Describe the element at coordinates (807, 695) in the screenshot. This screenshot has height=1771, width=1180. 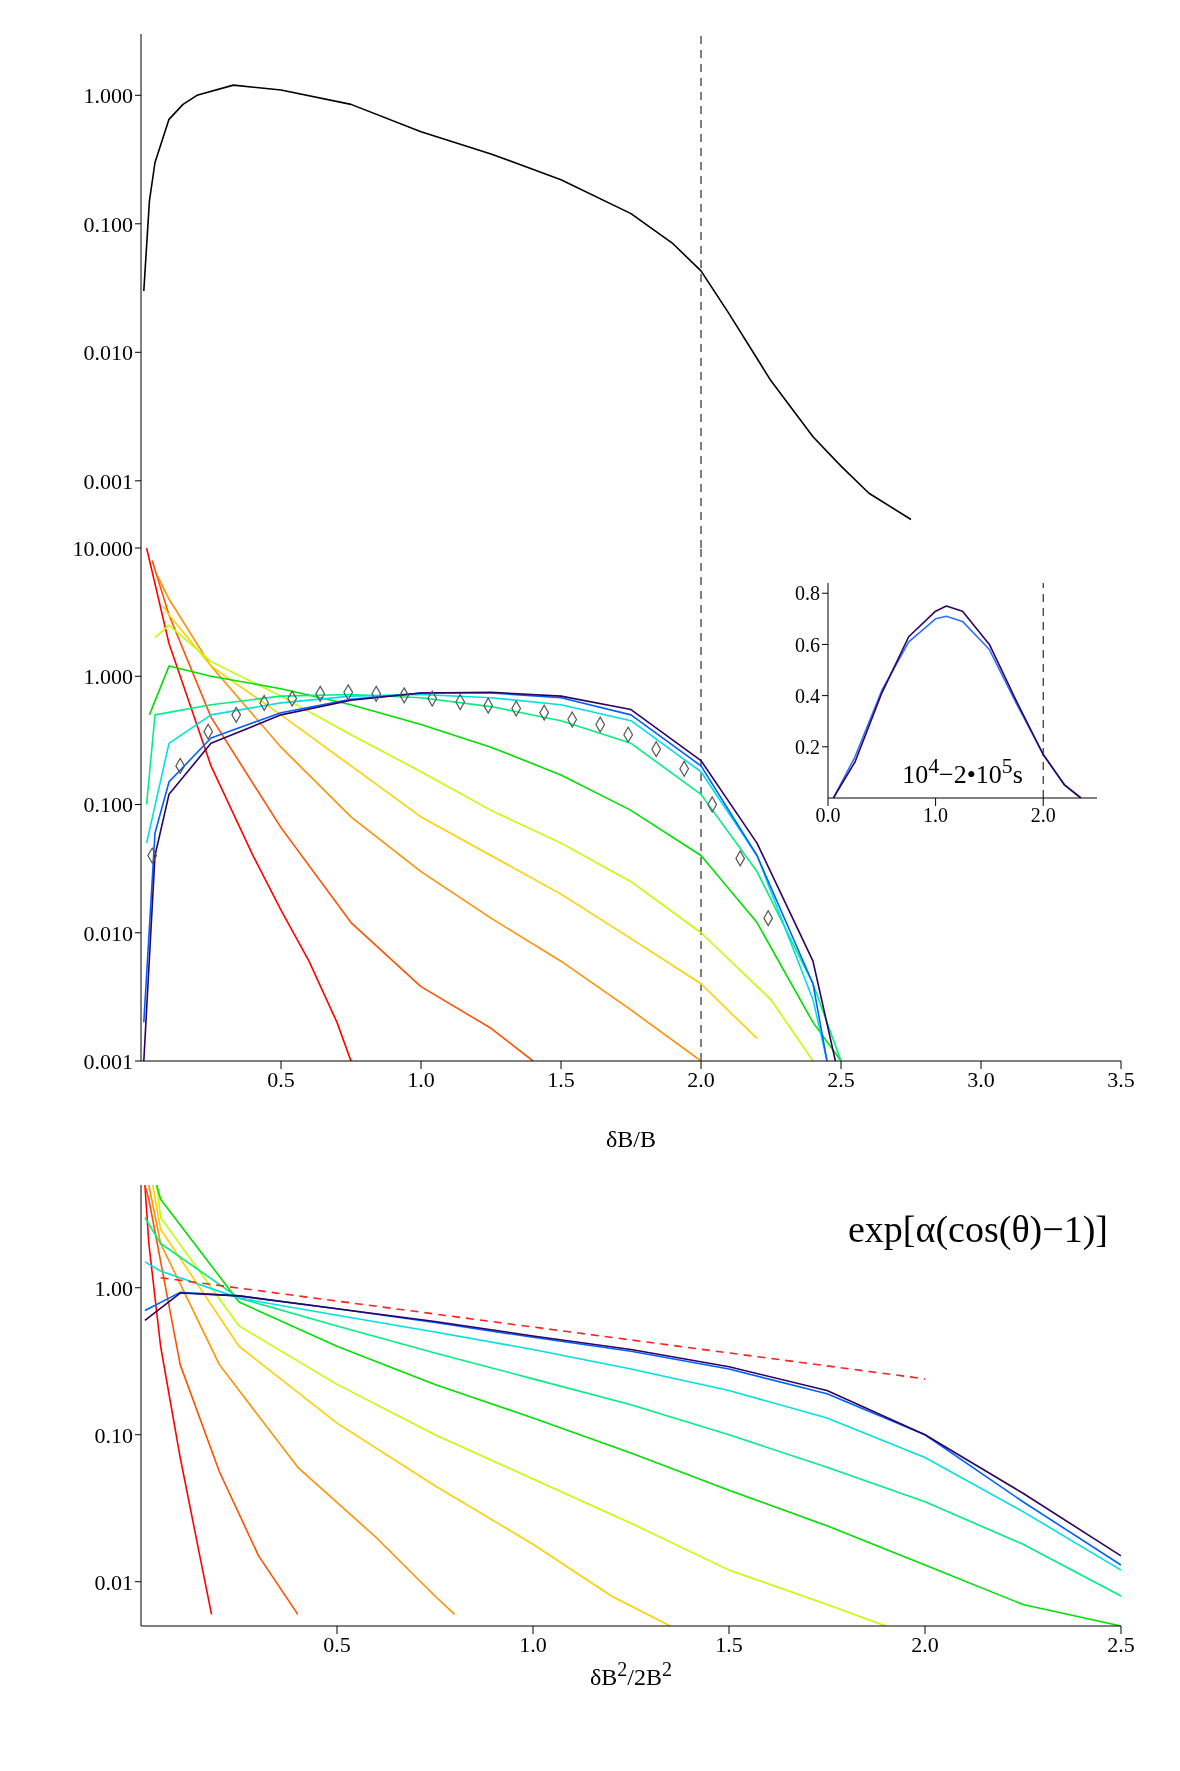
I see `y-tick-label: 0.4` at that location.